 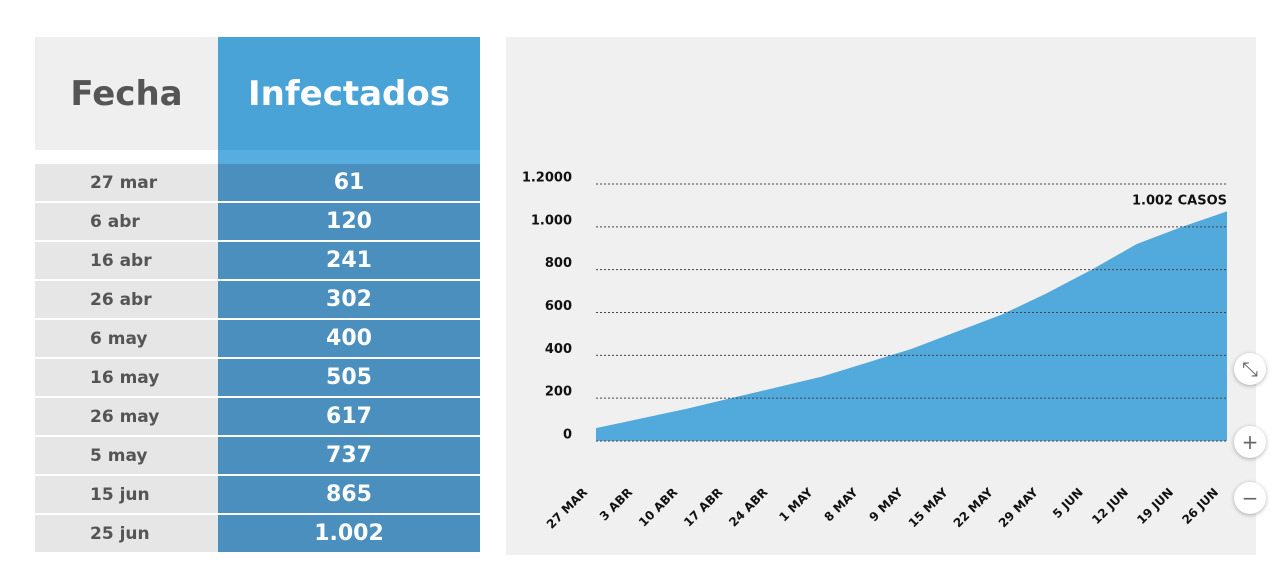 I want to click on table-row: 25 jun 1.002, so click(x=257, y=533).